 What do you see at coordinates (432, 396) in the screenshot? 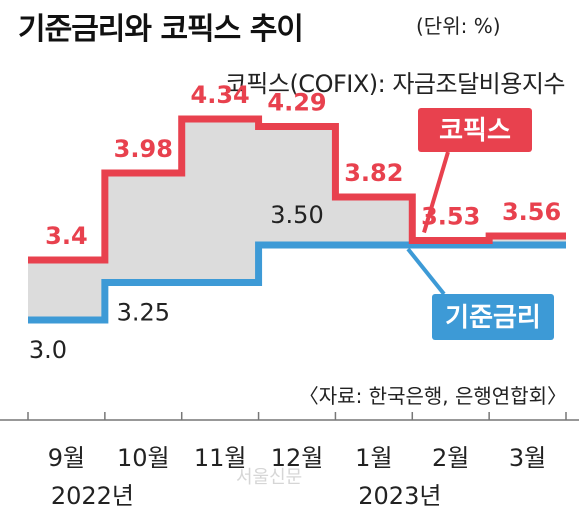
I see `source-note: 〈자료: 한국은행, 은행연합회〉` at bounding box center [432, 396].